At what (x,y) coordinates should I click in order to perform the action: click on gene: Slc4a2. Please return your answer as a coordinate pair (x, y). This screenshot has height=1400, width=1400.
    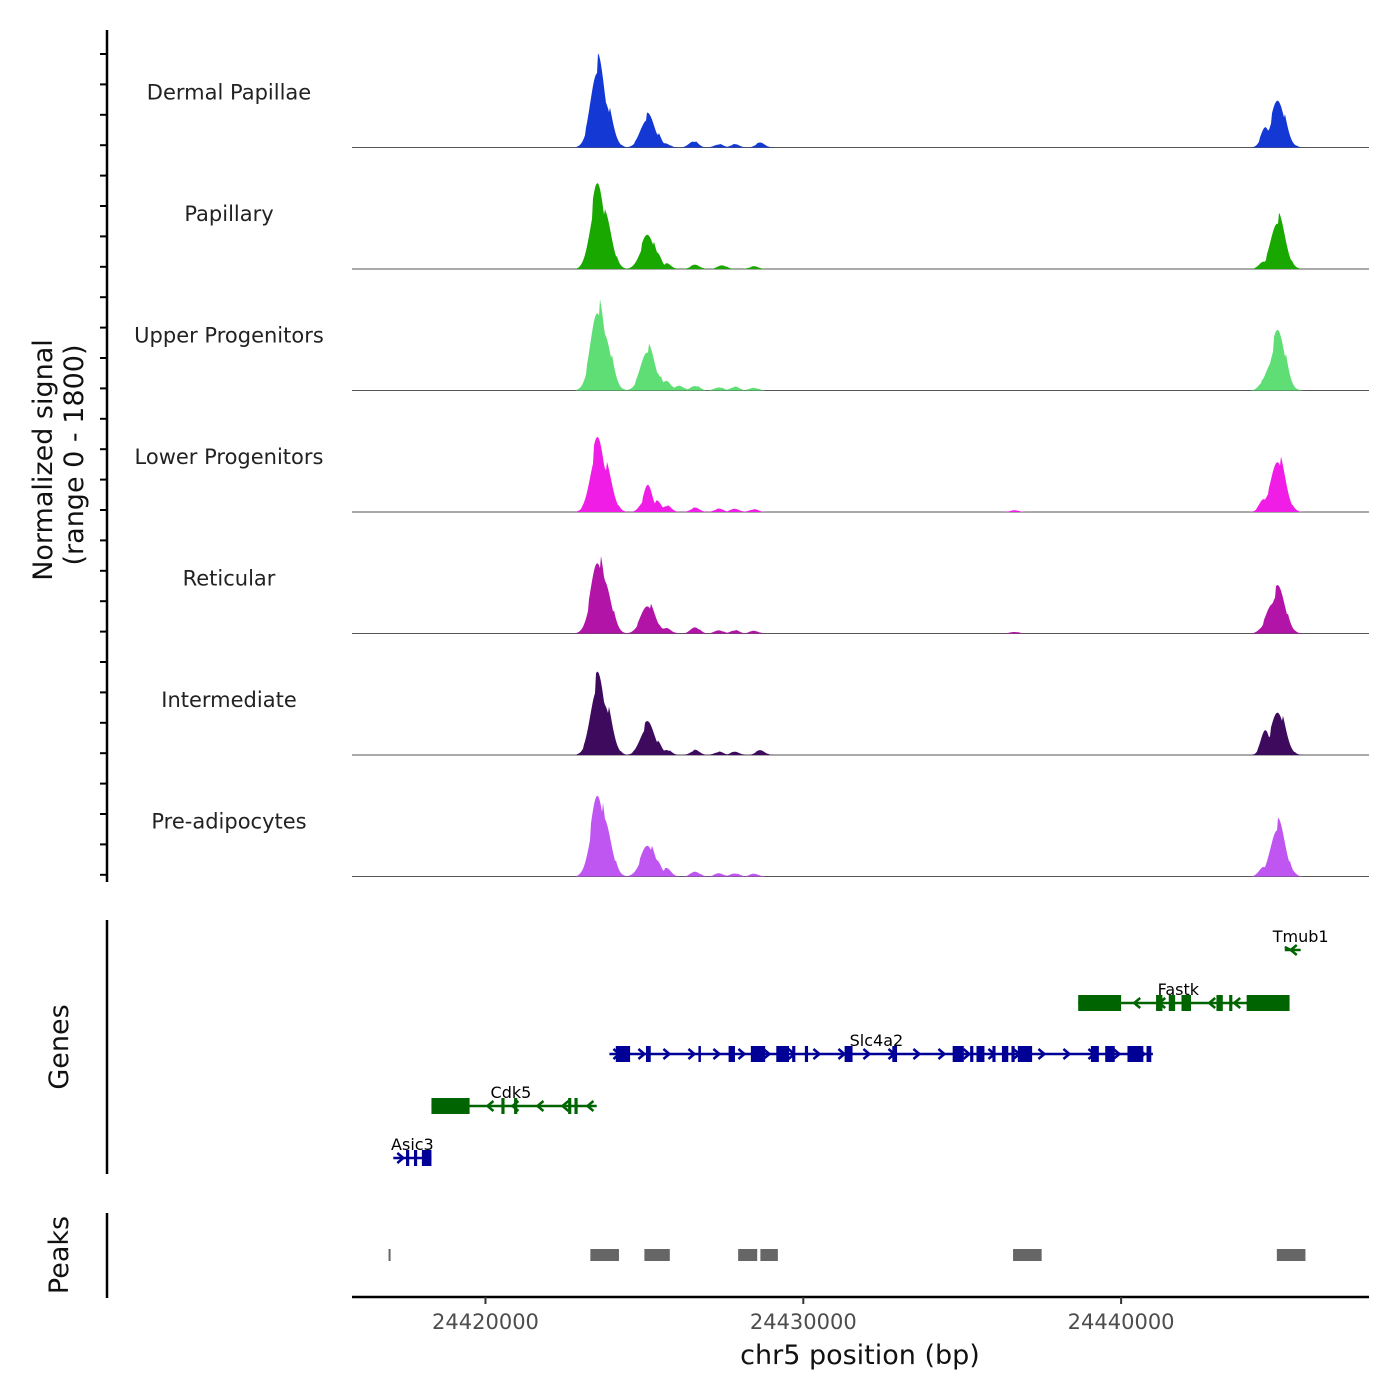
    Looking at the image, I should click on (881, 1046).